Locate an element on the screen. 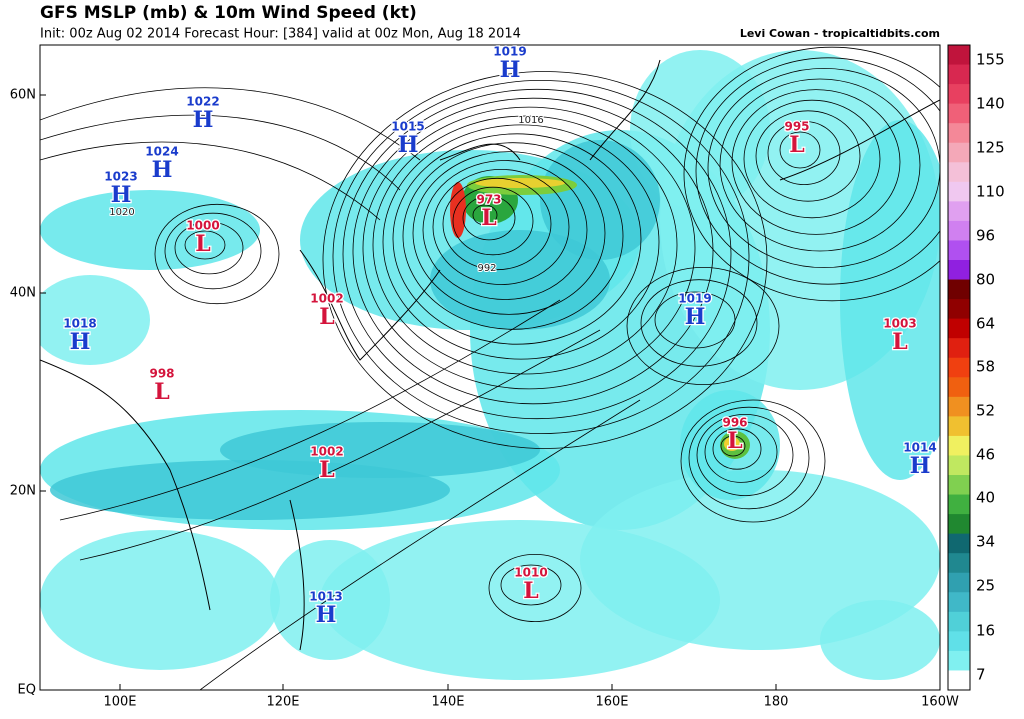 The height and width of the screenshot is (719, 1024). colorbar-label: 125 is located at coordinates (990, 148).